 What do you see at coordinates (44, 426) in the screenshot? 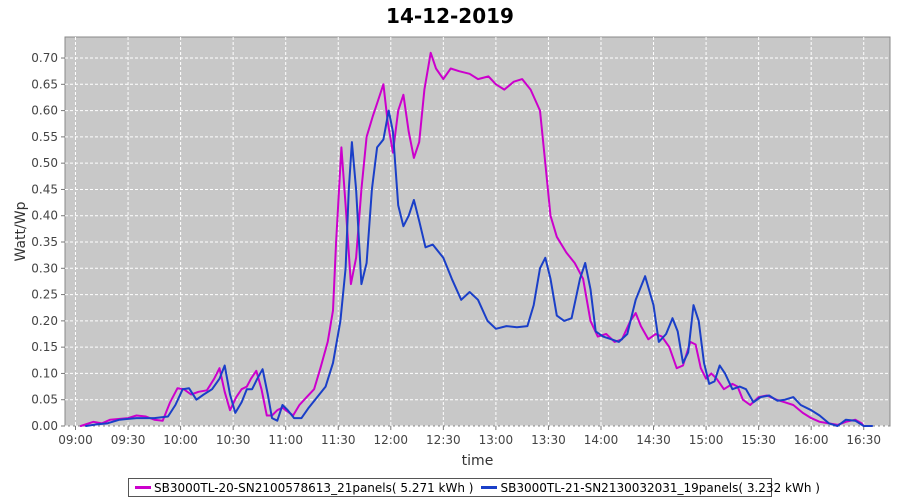
I see `y-tick-label: 0.00` at bounding box center [44, 426].